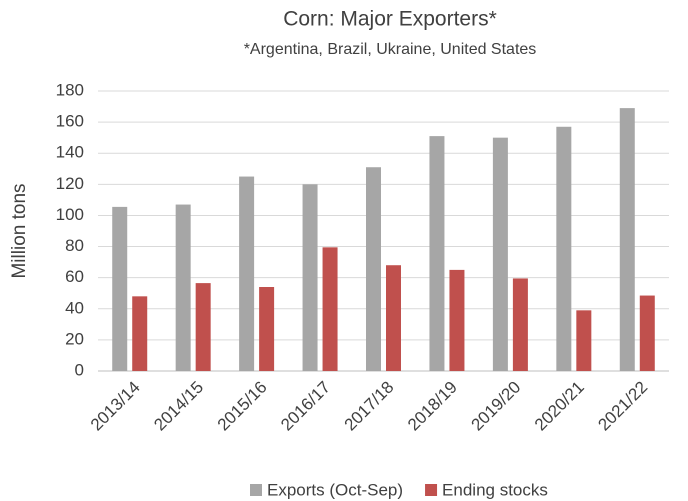  Describe the element at coordinates (178, 406) in the screenshot. I see `x-tick-label: 2014/15` at that location.